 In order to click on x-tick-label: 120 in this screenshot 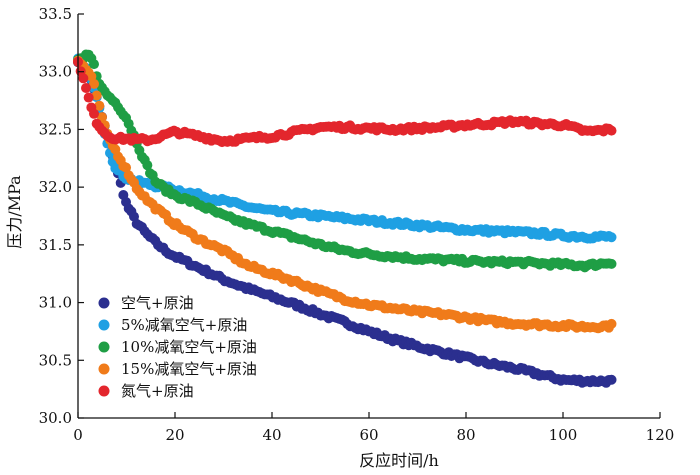, I will do `click(660, 435)`.